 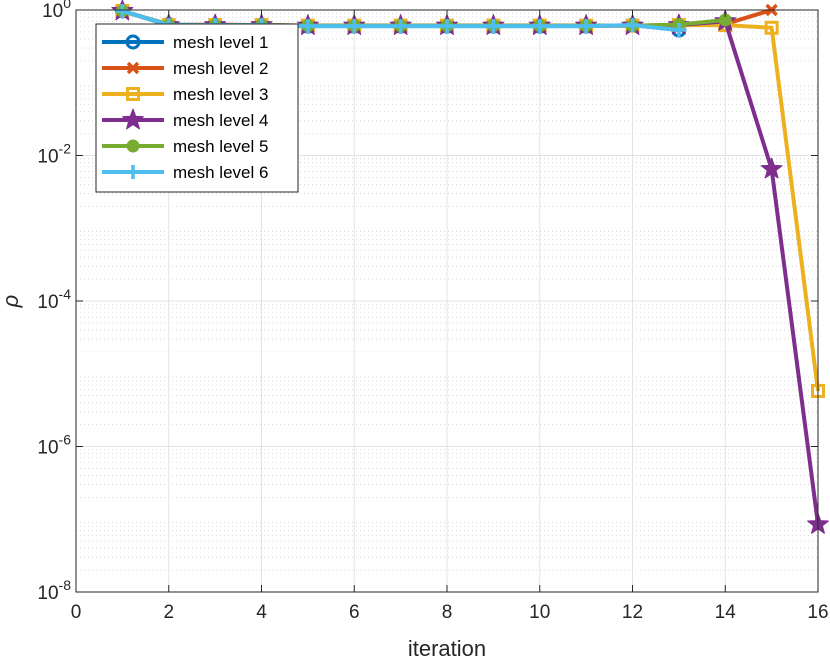 What do you see at coordinates (11, 302) in the screenshot?
I see `y-axis-title: ρ` at bounding box center [11, 302].